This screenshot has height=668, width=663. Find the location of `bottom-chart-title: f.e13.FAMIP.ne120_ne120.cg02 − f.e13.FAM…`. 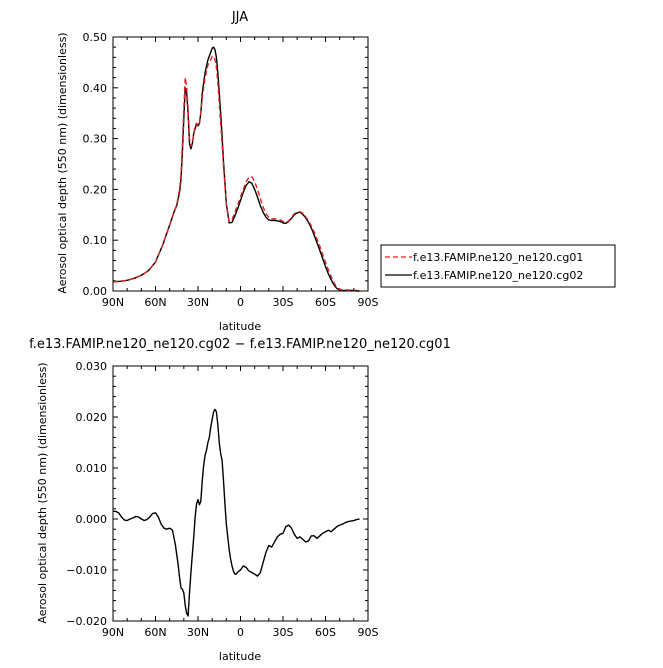

bottom-chart-title: f.e13.FAMIP.ne120_ne120.cg02 − f.e13.FAM… is located at coordinates (240, 344).